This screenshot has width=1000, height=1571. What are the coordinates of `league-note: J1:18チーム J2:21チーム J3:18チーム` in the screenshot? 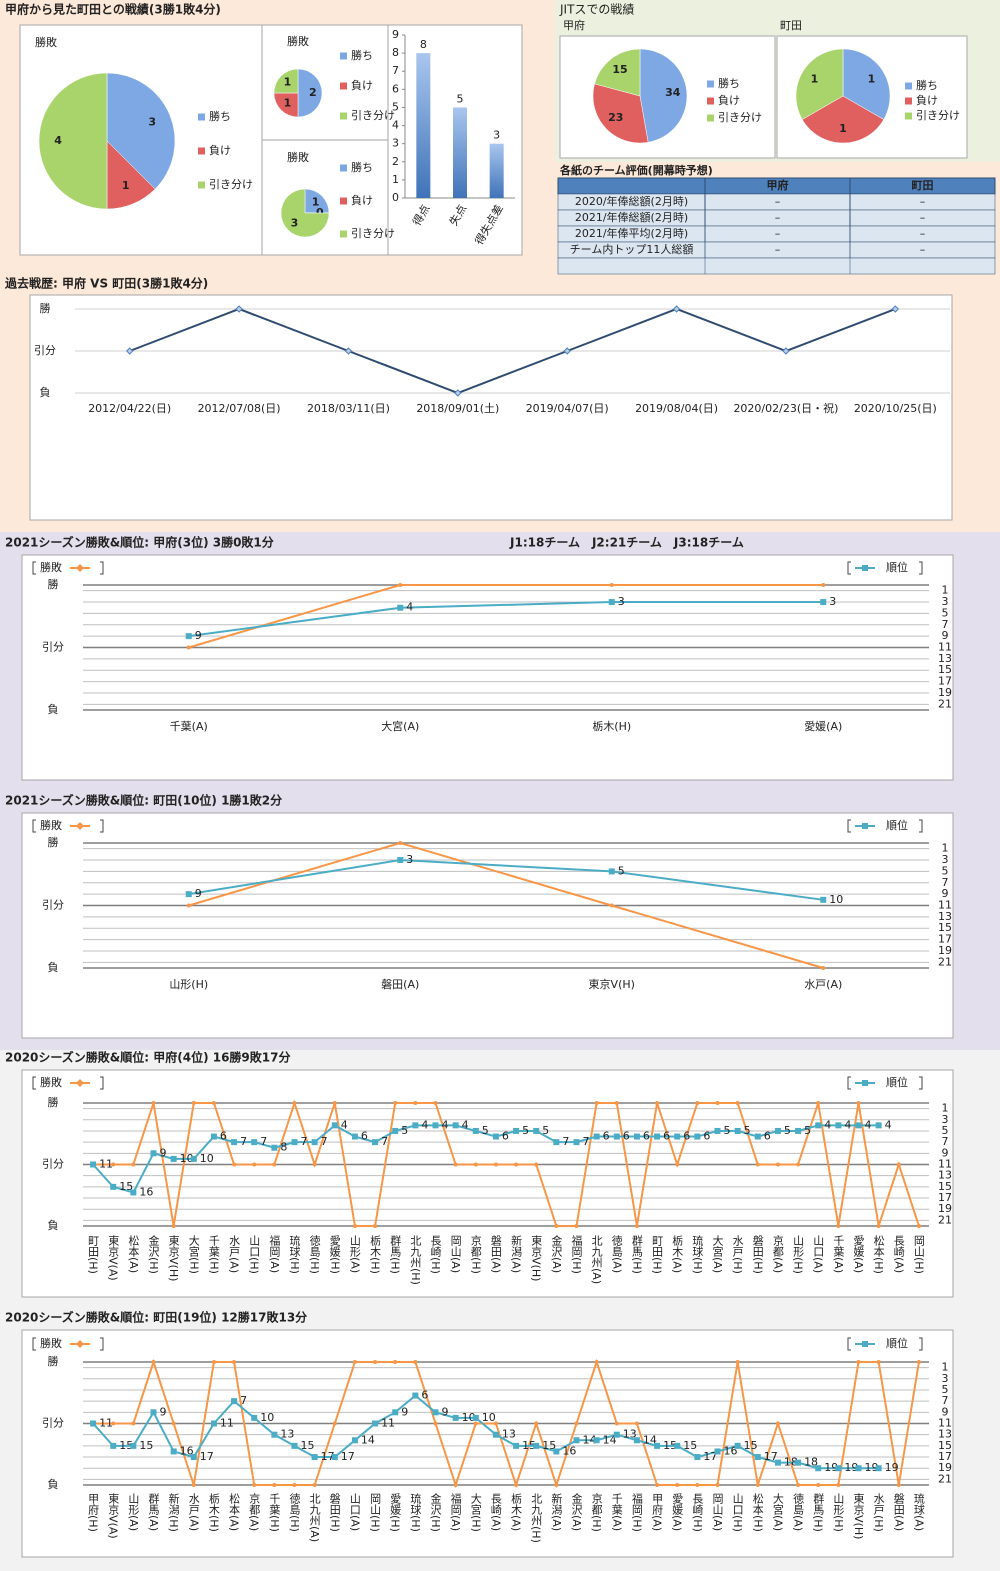 It's located at (626, 543).